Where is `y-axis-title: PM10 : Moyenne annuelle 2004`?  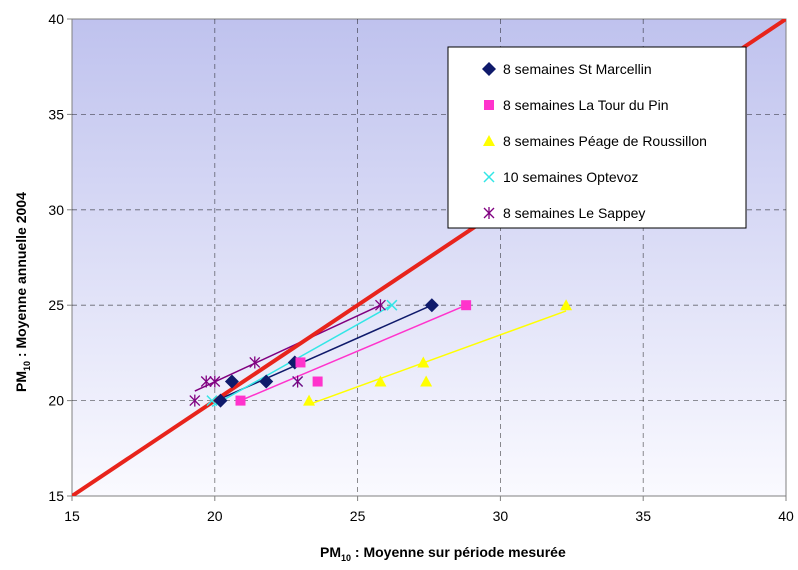
y-axis-title: PM10 : Moyenne annuelle 2004 is located at coordinates (22, 292).